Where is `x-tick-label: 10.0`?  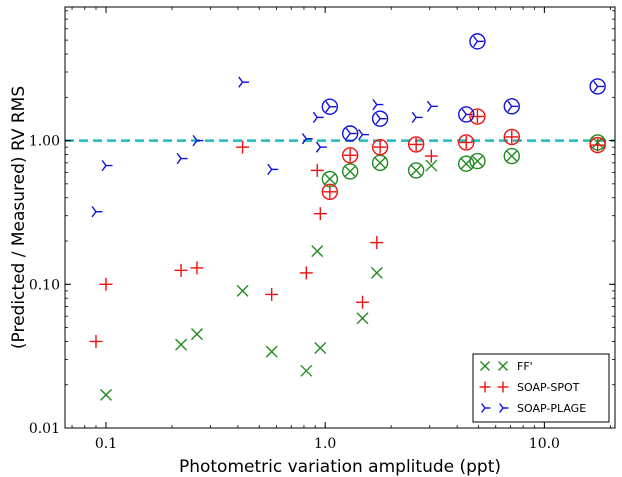 x-tick-label: 10.0 is located at coordinates (544, 444).